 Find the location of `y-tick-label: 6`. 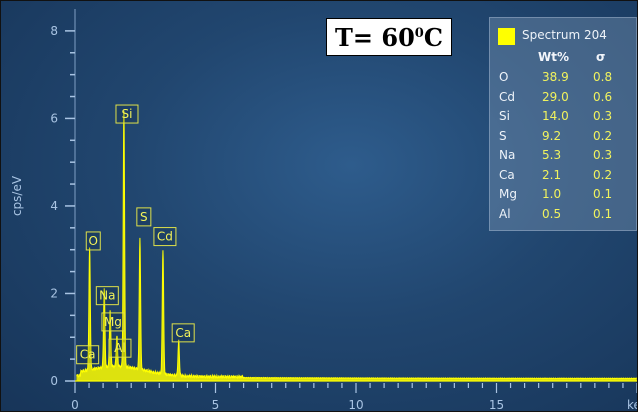

y-tick-label: 6 is located at coordinates (54, 118).